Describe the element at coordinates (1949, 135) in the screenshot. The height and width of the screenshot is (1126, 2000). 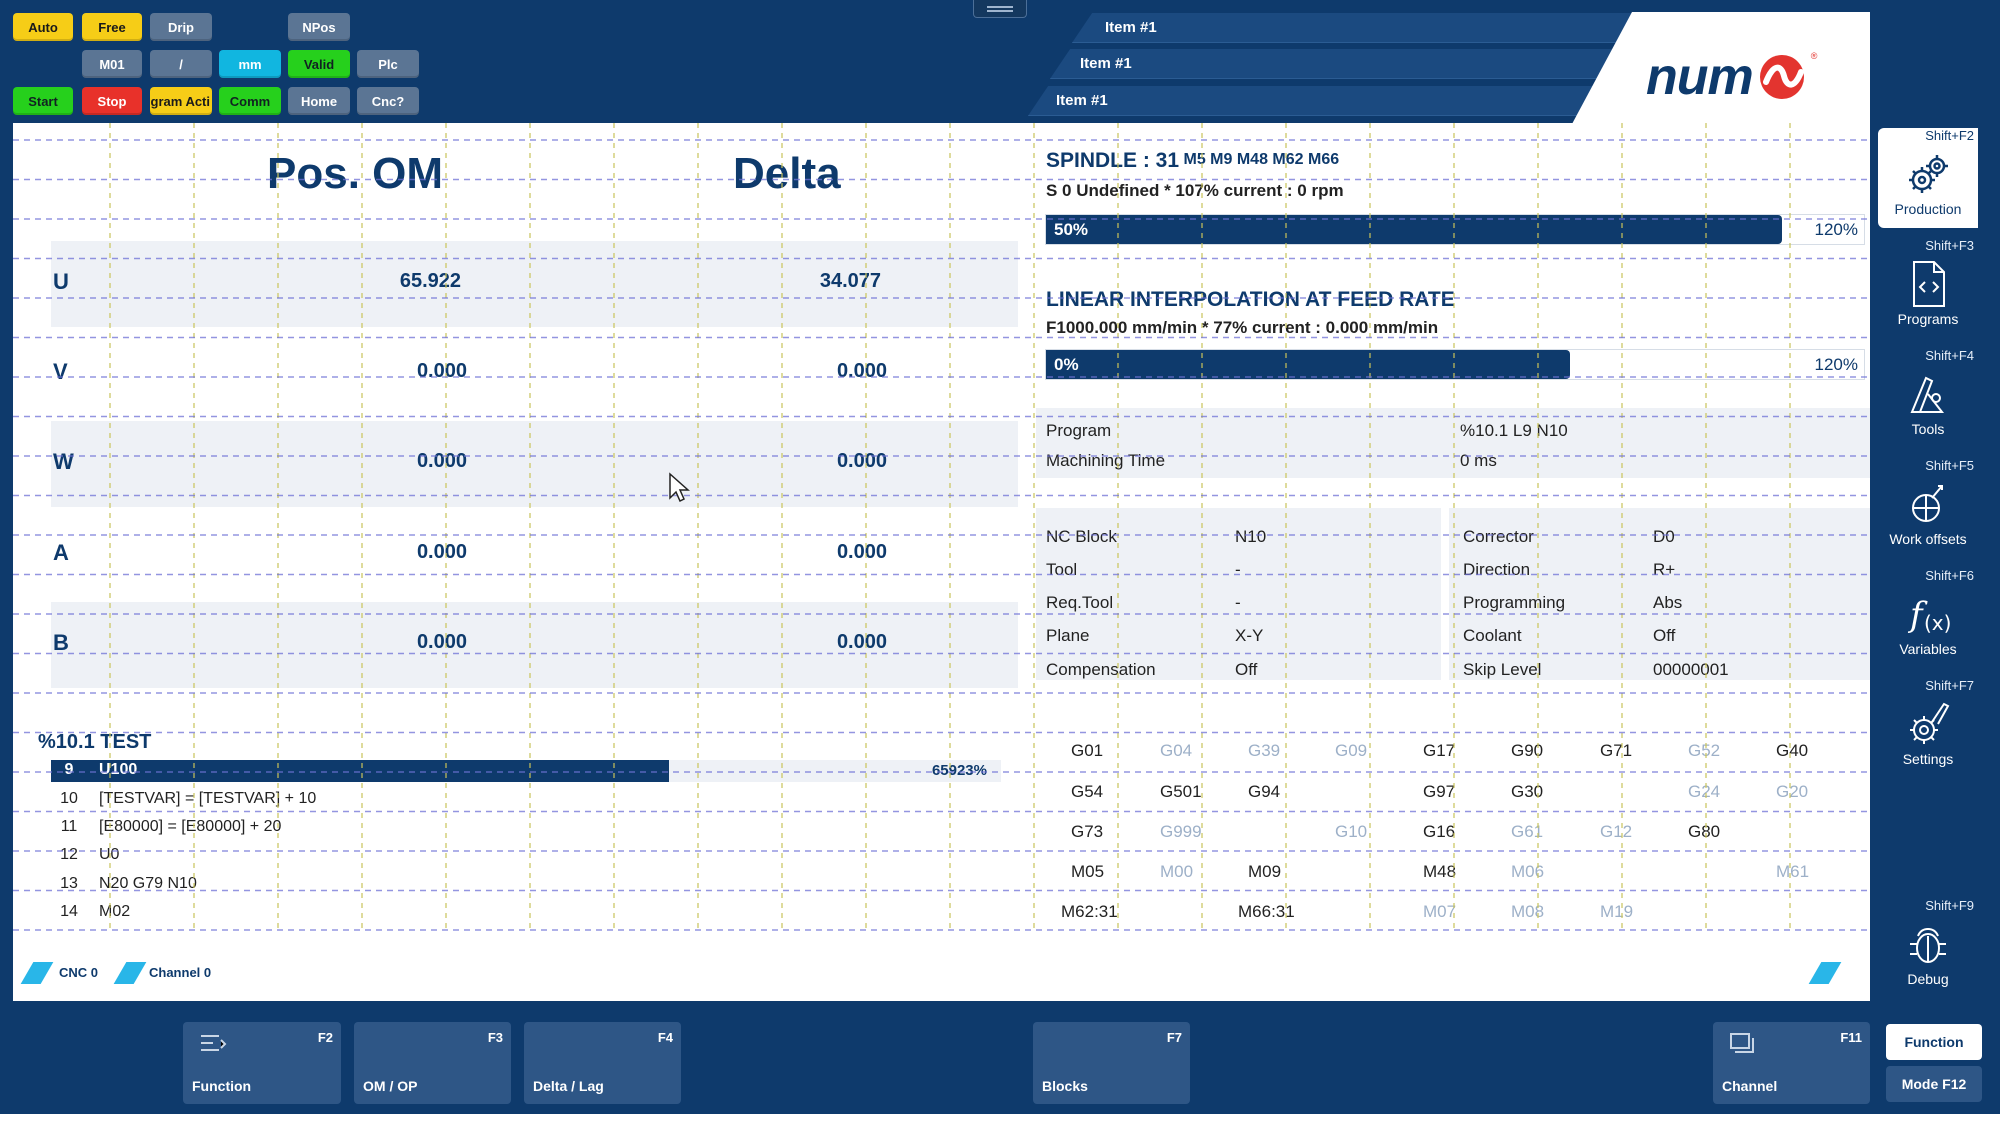
I see `shortcut-label: Shift+F2` at that location.